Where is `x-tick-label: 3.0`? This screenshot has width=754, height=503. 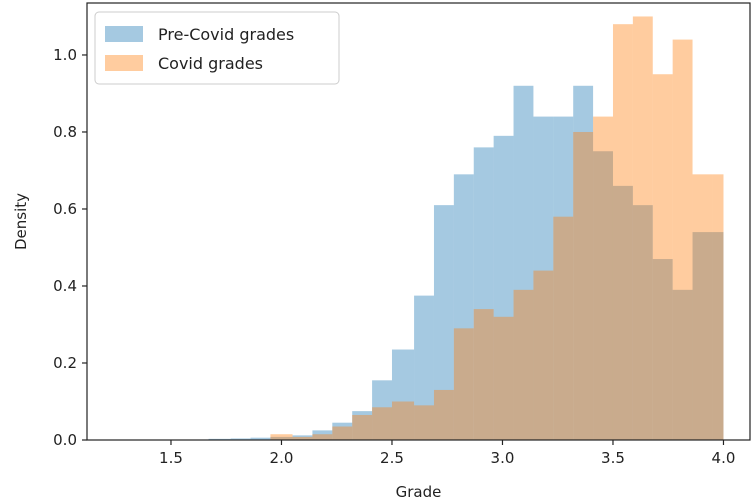
x-tick-label: 3.0 is located at coordinates (503, 458).